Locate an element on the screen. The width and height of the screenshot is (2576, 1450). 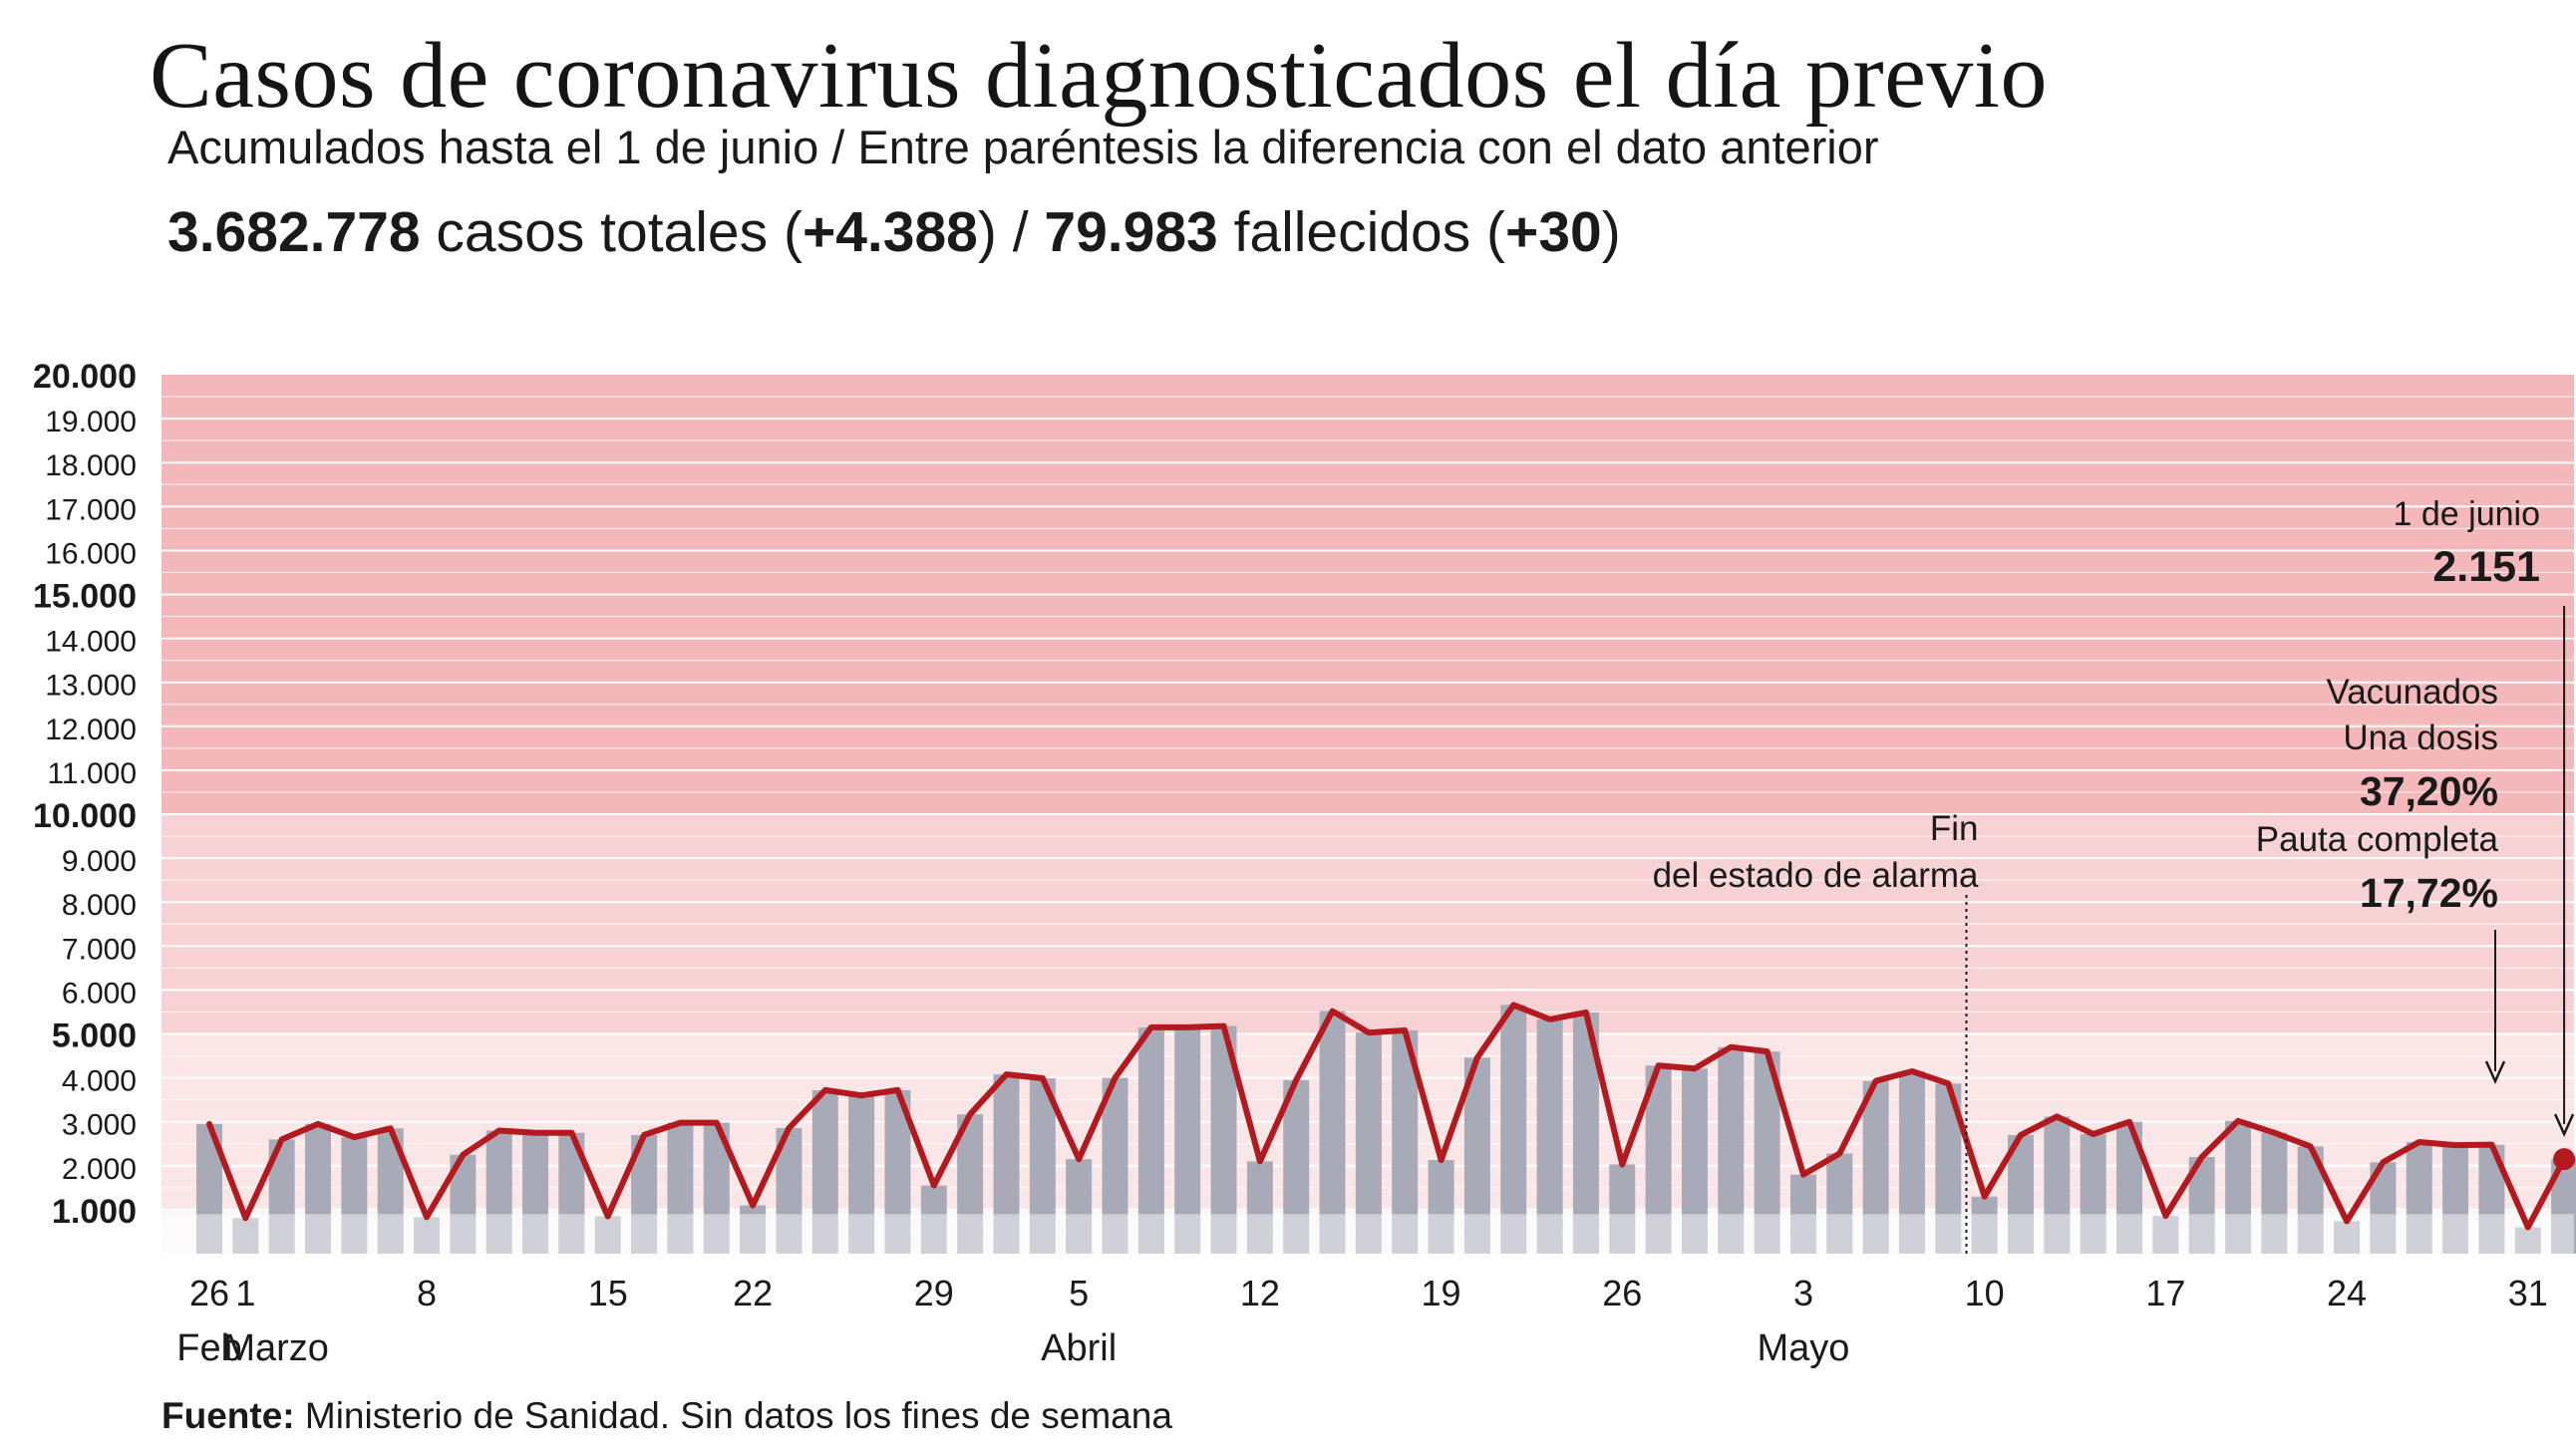
y-tick-label: 18.000 is located at coordinates (91, 465).